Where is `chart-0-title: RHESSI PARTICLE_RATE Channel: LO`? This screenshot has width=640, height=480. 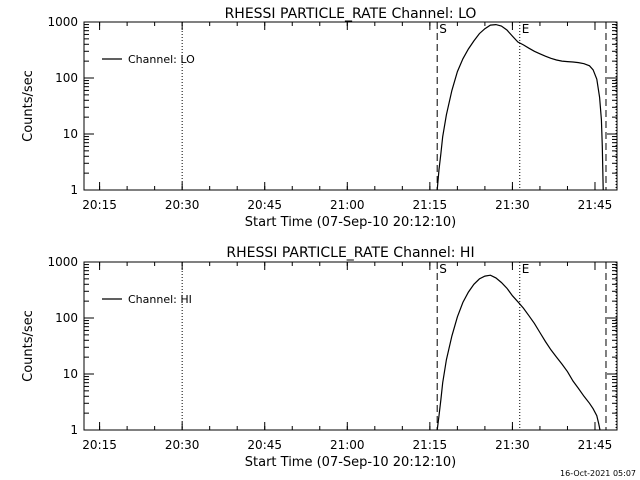 chart-0-title: RHESSI PARTICLE_RATE Channel: LO is located at coordinates (351, 14).